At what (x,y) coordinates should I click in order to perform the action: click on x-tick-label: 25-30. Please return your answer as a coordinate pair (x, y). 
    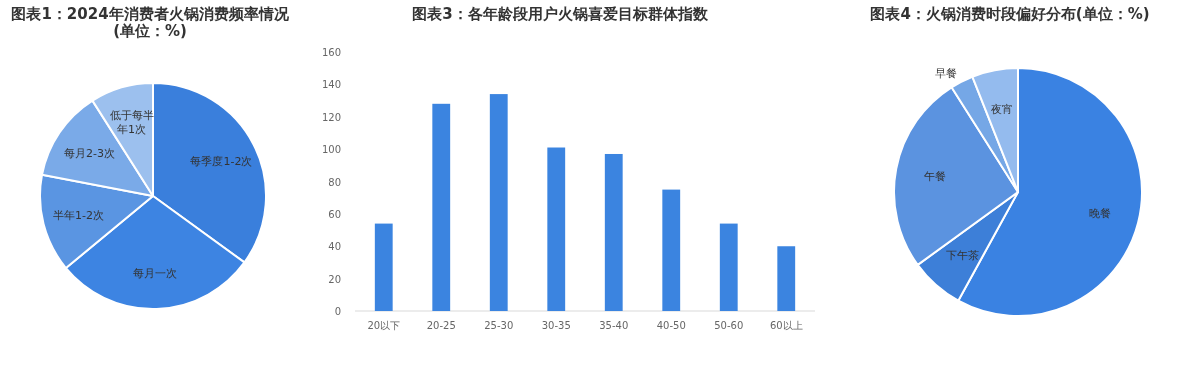
    Looking at the image, I should click on (499, 325).